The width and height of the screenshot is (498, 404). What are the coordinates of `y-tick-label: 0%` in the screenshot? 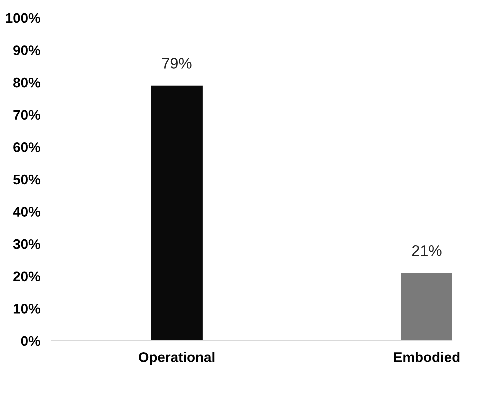 It's located at (31, 341).